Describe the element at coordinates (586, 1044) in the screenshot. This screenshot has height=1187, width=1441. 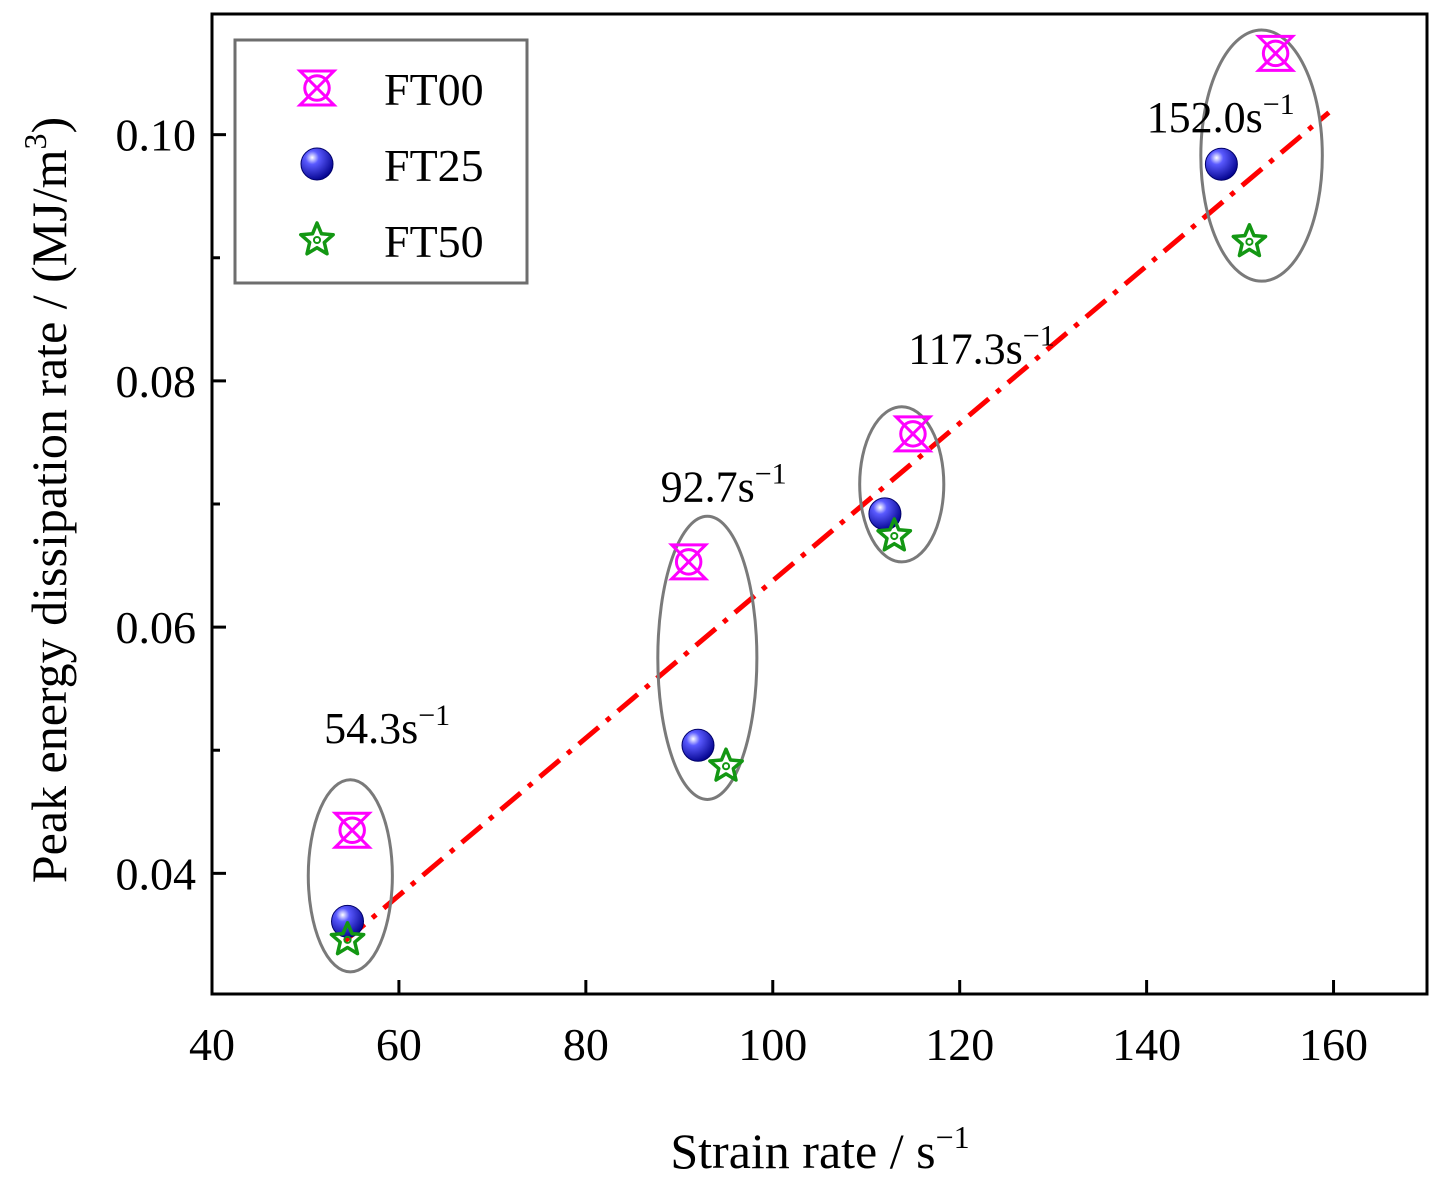
I see `x-tick-label: 80` at that location.